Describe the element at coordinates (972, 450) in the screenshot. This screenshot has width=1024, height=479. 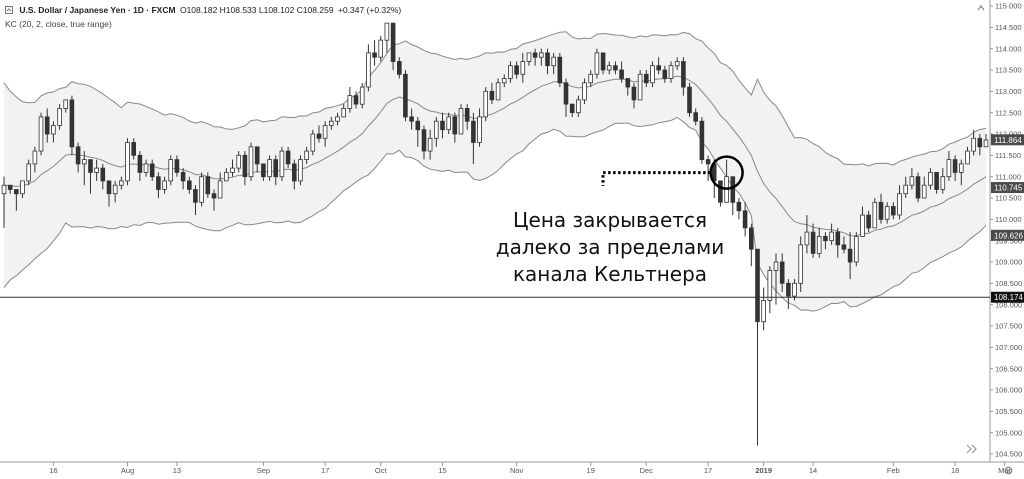
I see `scroll-right-icon` at that location.